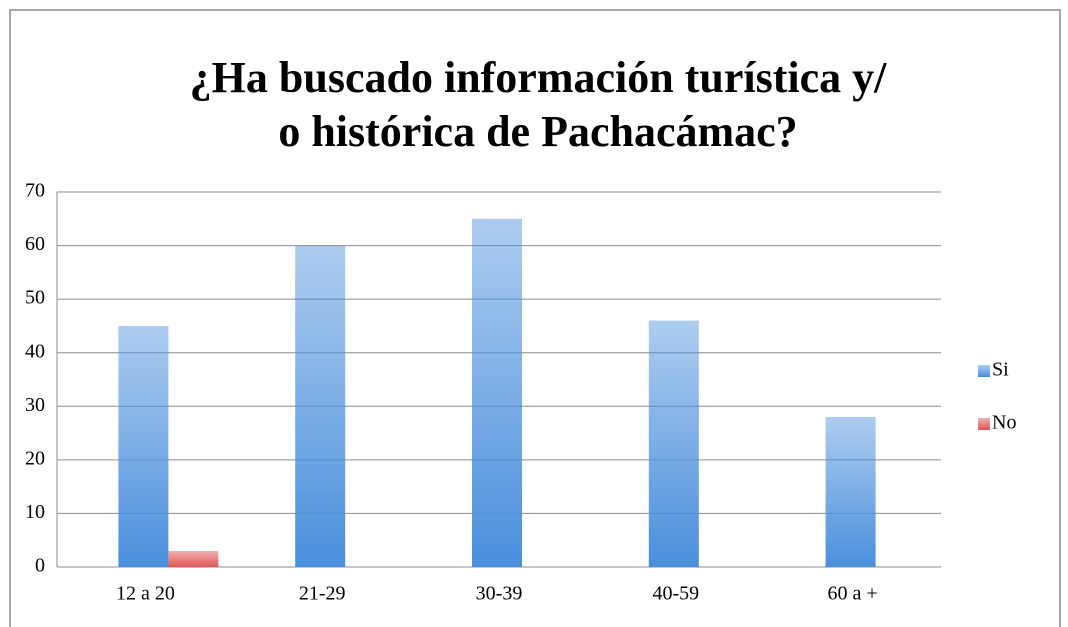 This screenshot has height=627, width=1068. I want to click on y-tick-label: 60, so click(35, 244).